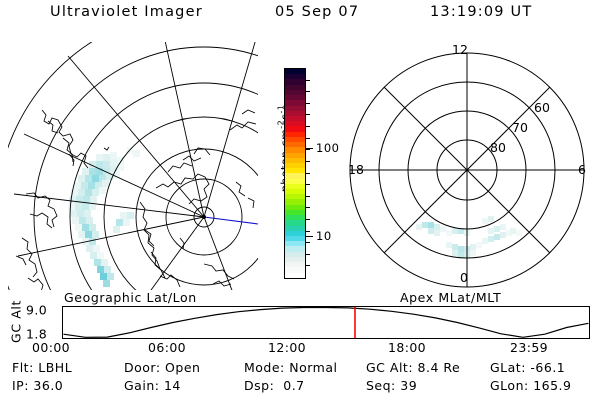  What do you see at coordinates (172, 385) in the screenshot?
I see `status-gain-value: 14` at bounding box center [172, 385].